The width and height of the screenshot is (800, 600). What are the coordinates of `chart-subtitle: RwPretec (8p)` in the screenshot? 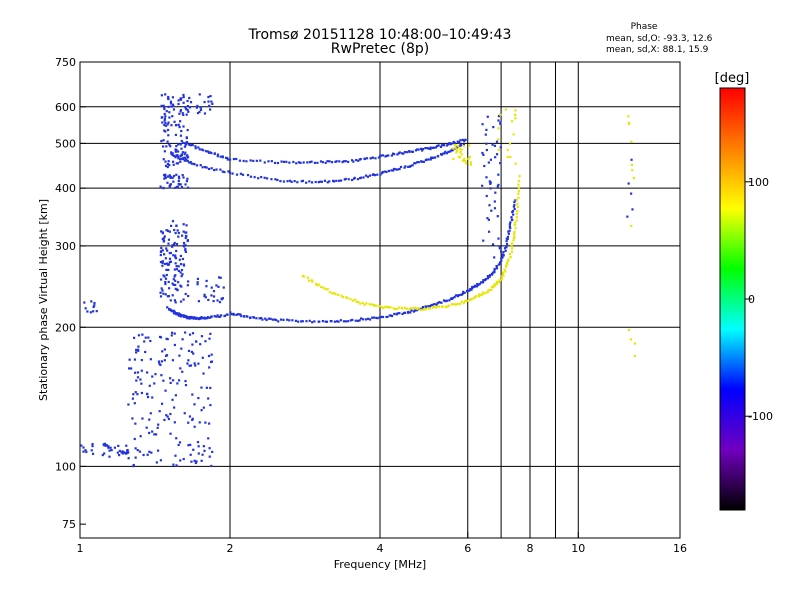 It's located at (380, 49).